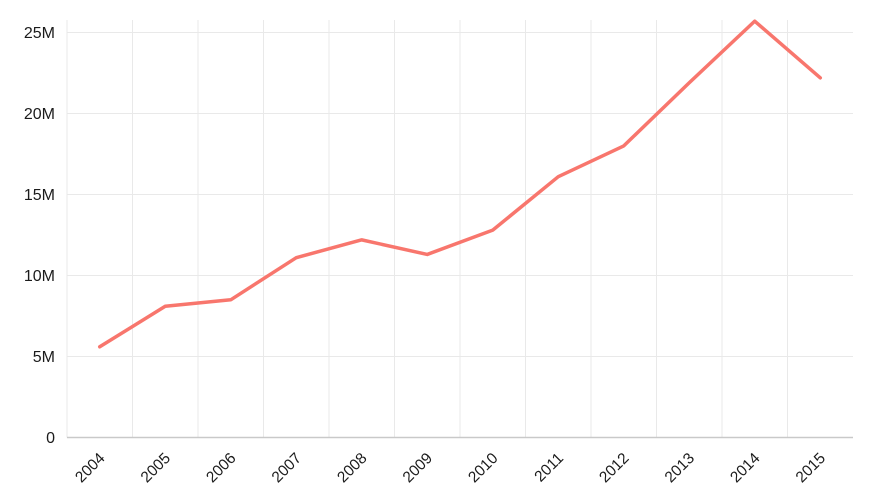 The image size is (873, 500). I want to click on y-axis-tick-label: 20M, so click(39, 114).